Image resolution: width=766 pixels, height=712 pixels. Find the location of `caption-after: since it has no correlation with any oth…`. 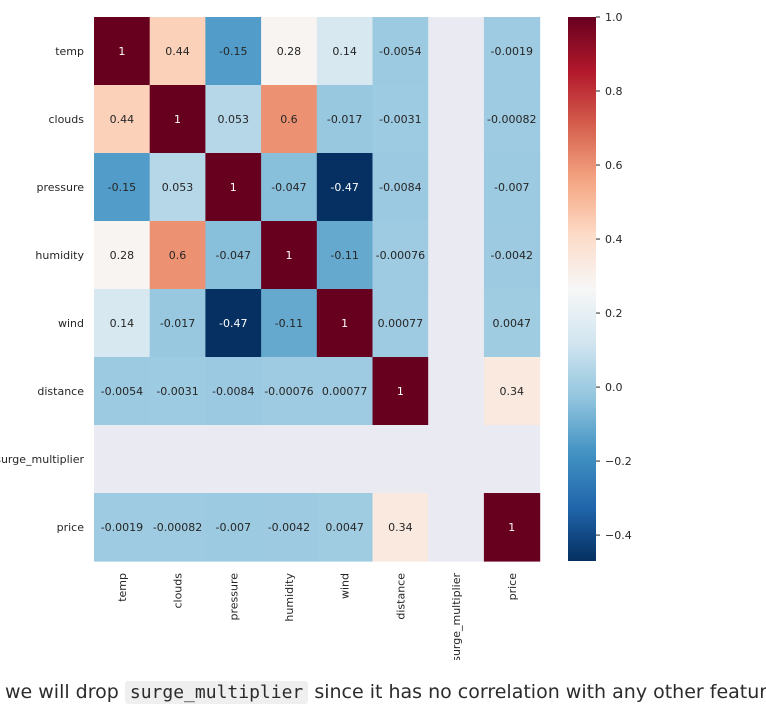

caption-after: since it has no correlation with any oth… is located at coordinates (540, 692).